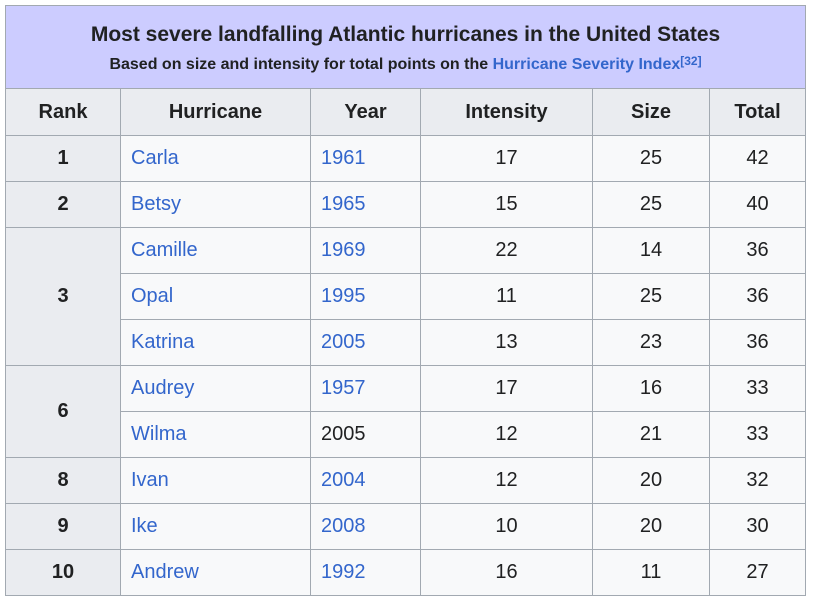 The width and height of the screenshot is (816, 611). I want to click on hurricane-link-ivan: Ivan, so click(215, 480).